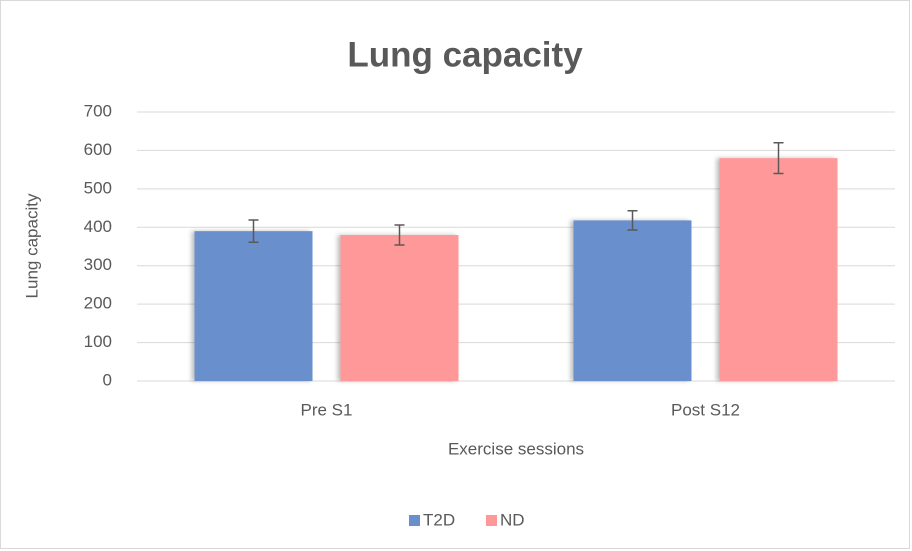 Image resolution: width=912 pixels, height=551 pixels. Describe the element at coordinates (98, 110) in the screenshot. I see `y-tick-label: 700` at that location.